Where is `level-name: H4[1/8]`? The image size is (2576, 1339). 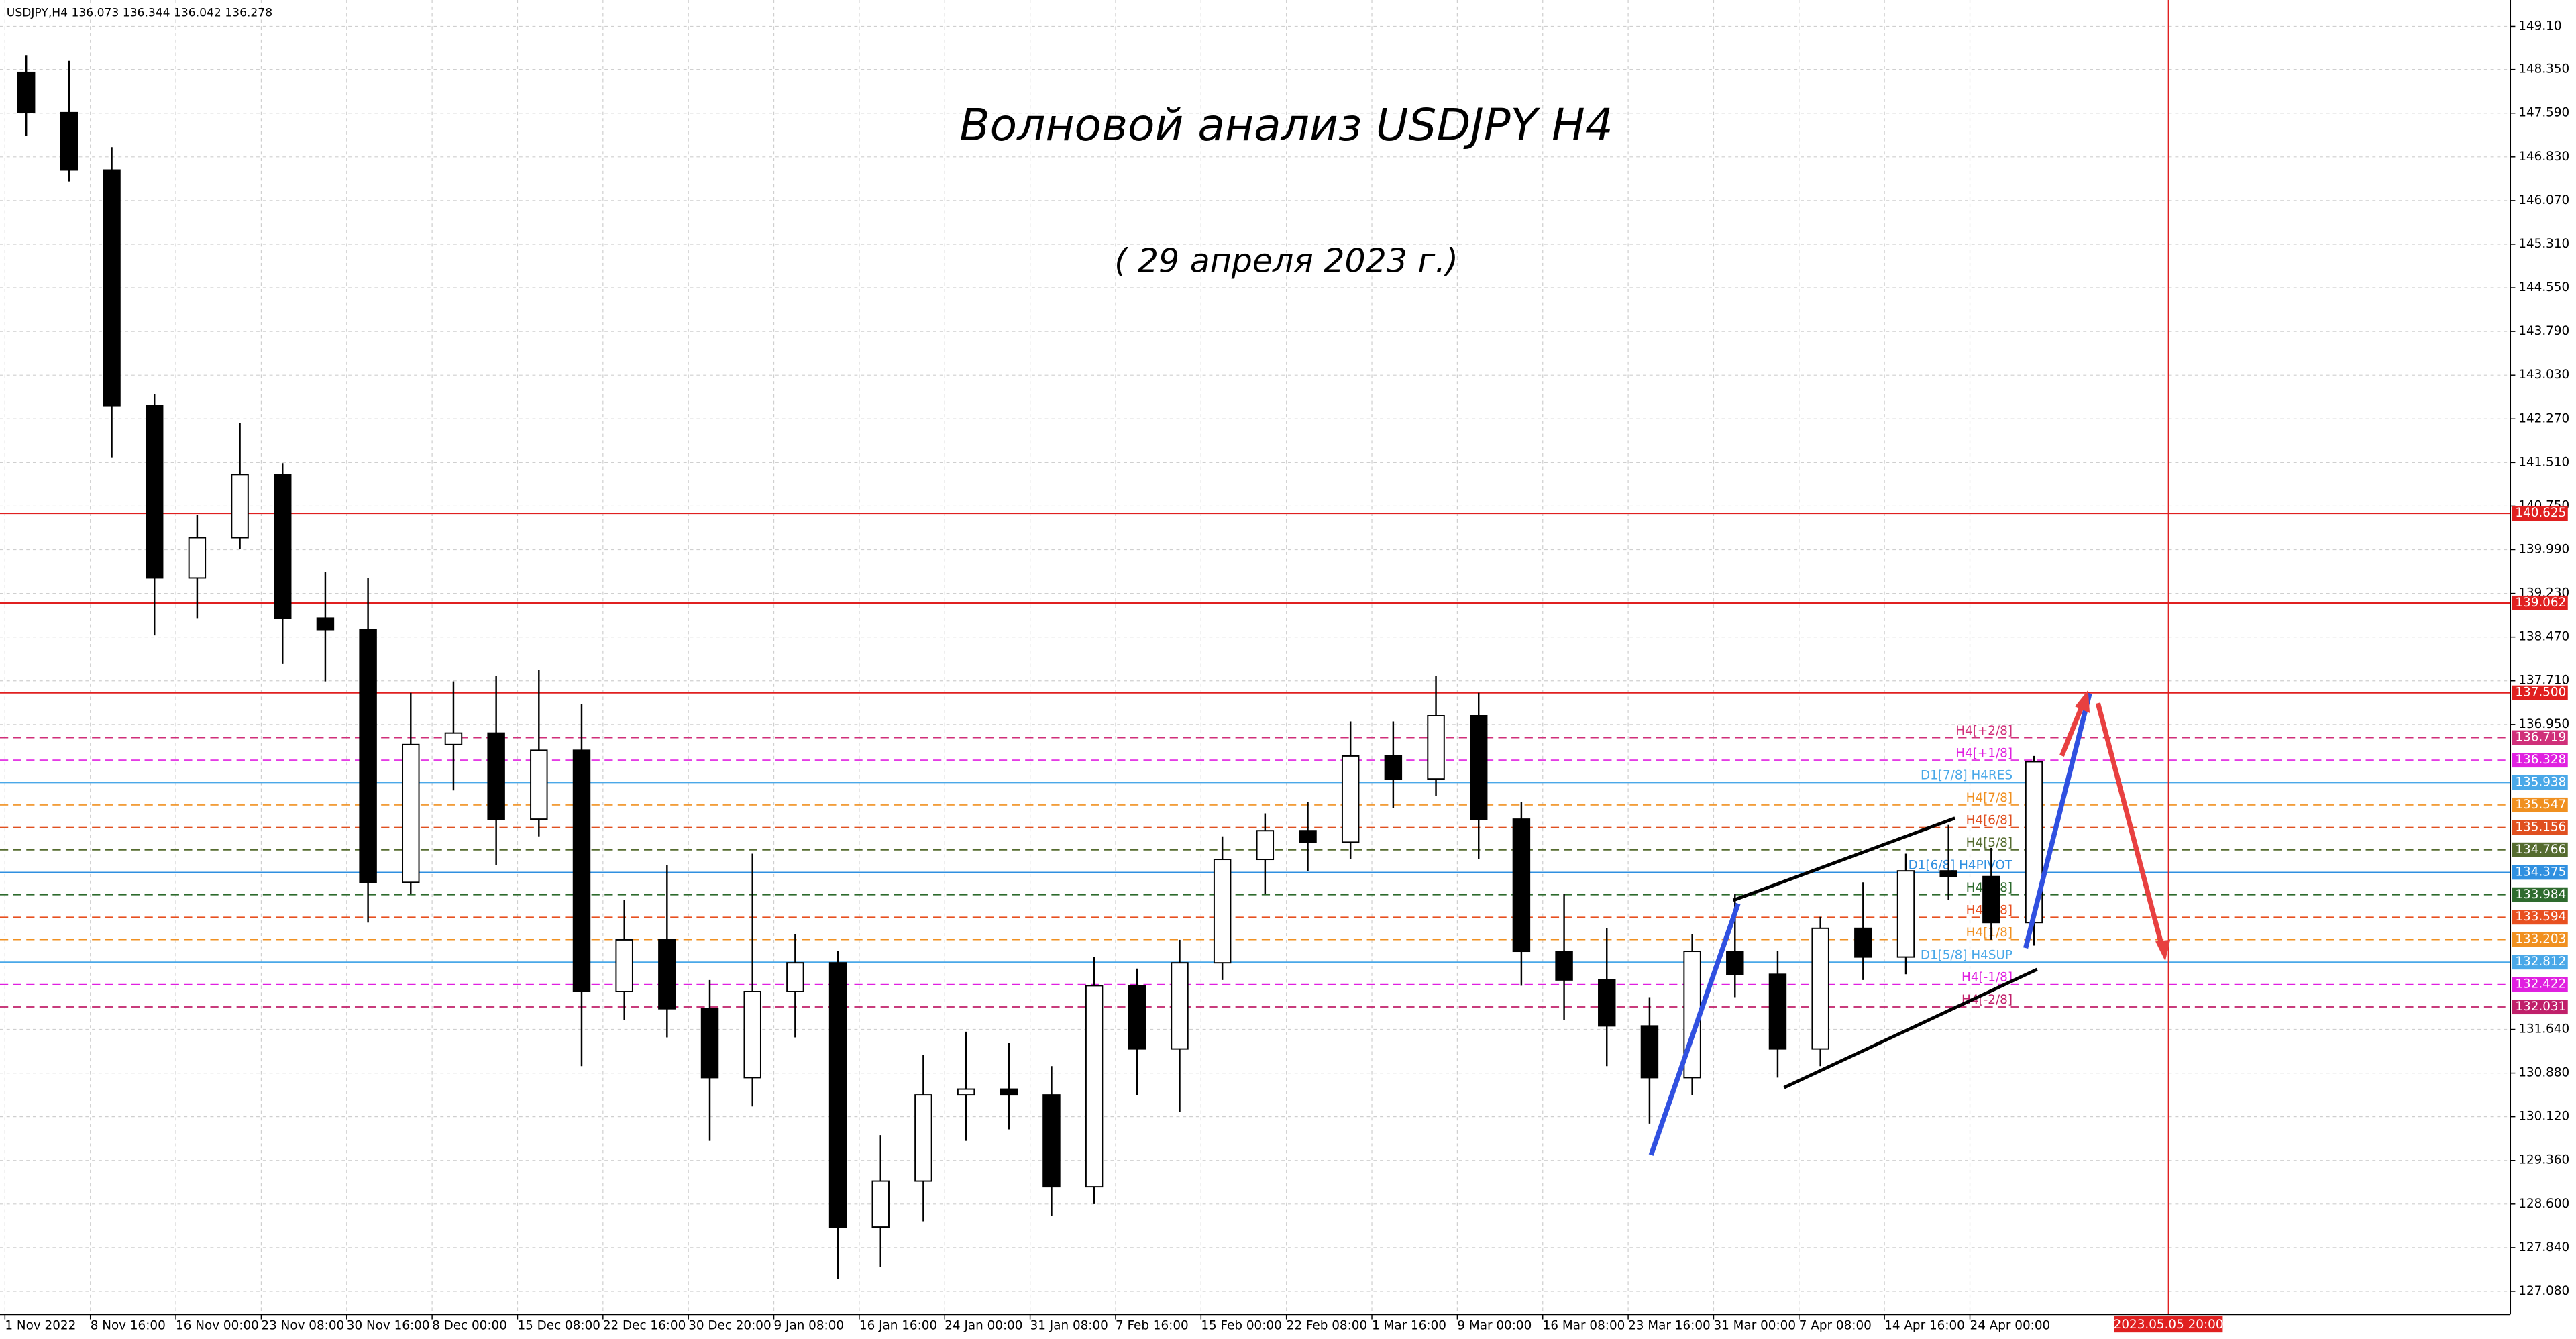
level-name: H4[1/8] is located at coordinates (1989, 933).